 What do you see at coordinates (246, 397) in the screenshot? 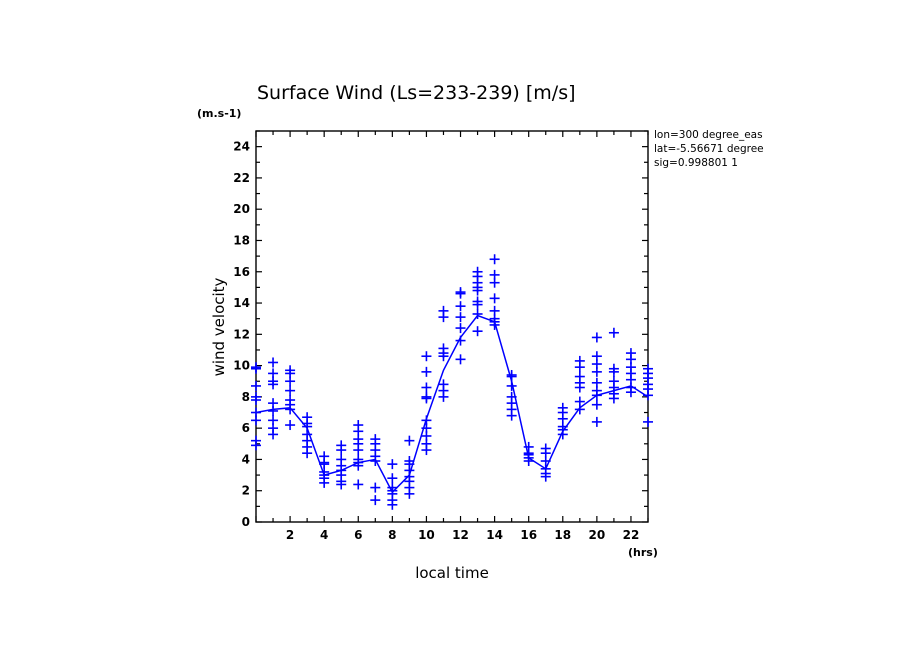
I see `y-tick-label: 8` at bounding box center [246, 397].